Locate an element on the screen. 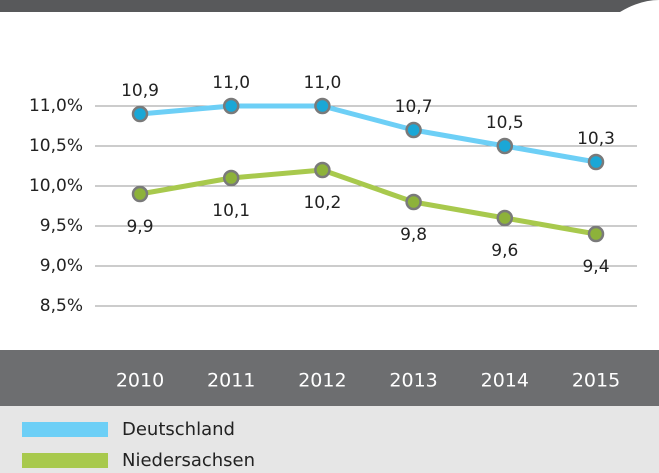 This screenshot has width=659, height=473. data-label: 9,4 is located at coordinates (595, 267).